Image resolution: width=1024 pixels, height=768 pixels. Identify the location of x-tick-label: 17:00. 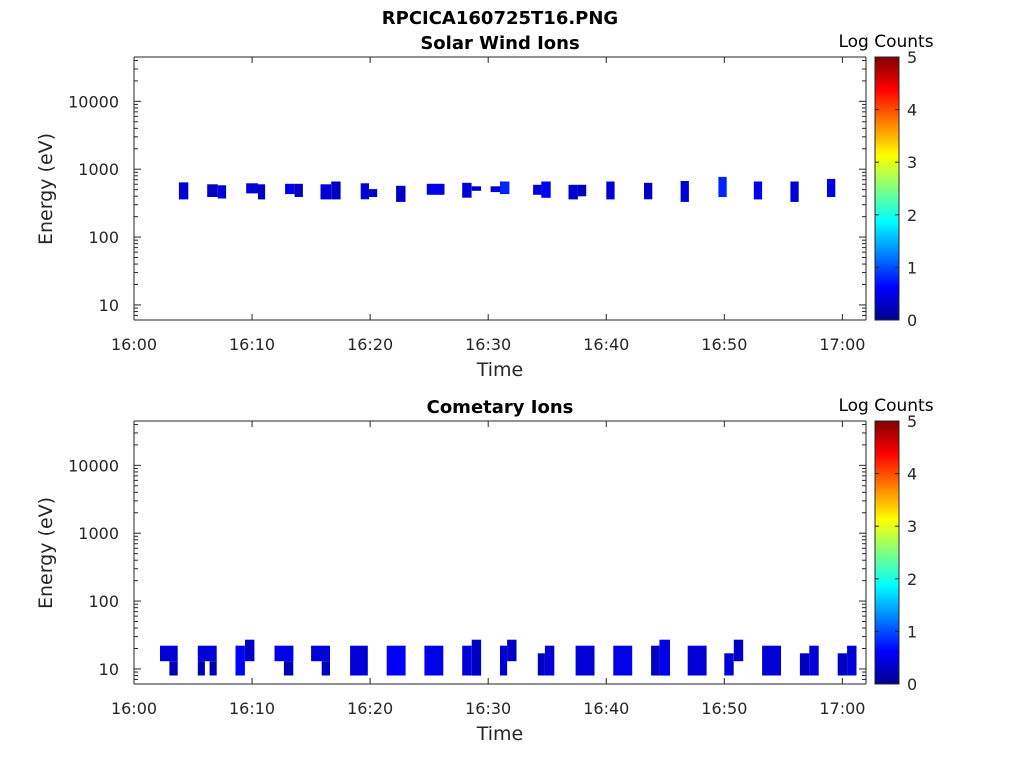
(842, 708).